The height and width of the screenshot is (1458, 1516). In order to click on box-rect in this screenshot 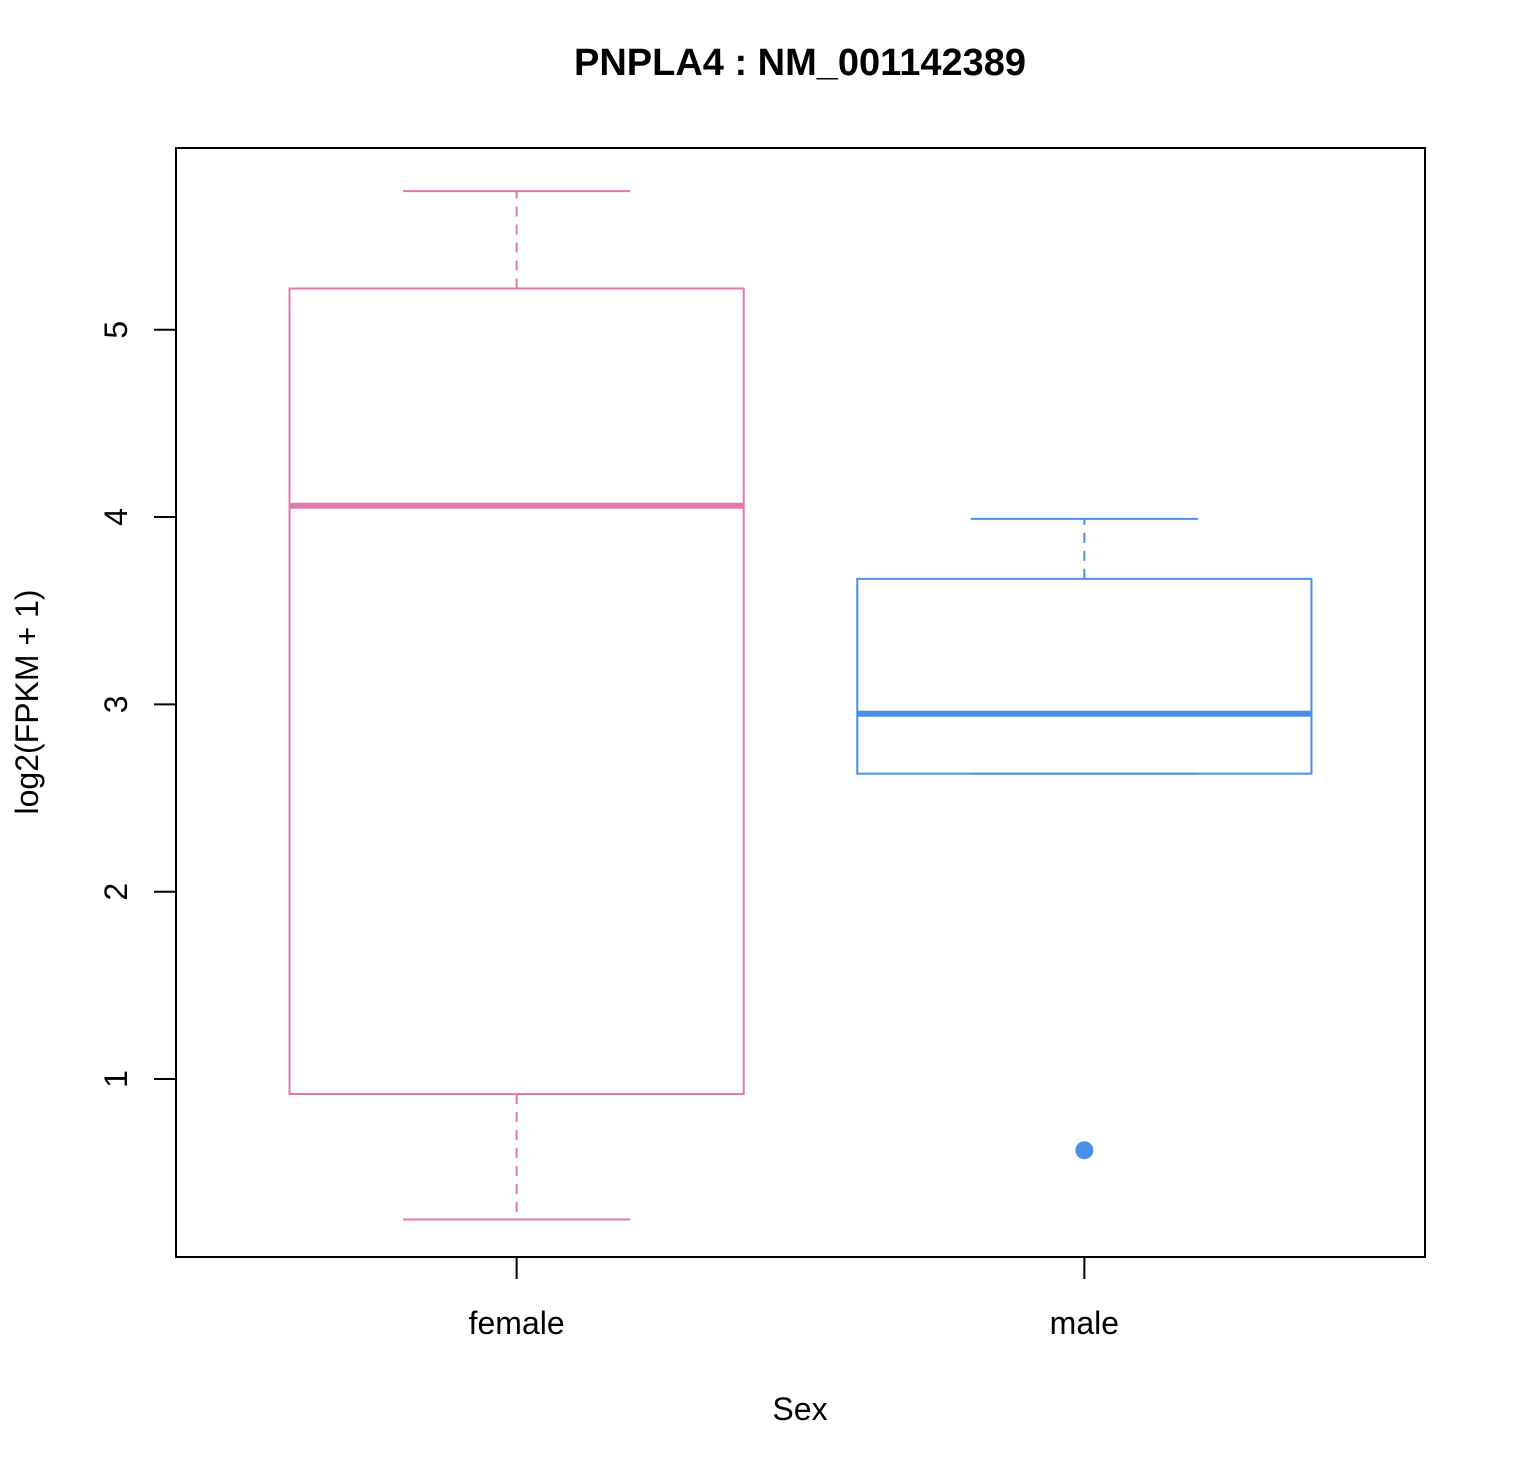, I will do `click(1084, 676)`.